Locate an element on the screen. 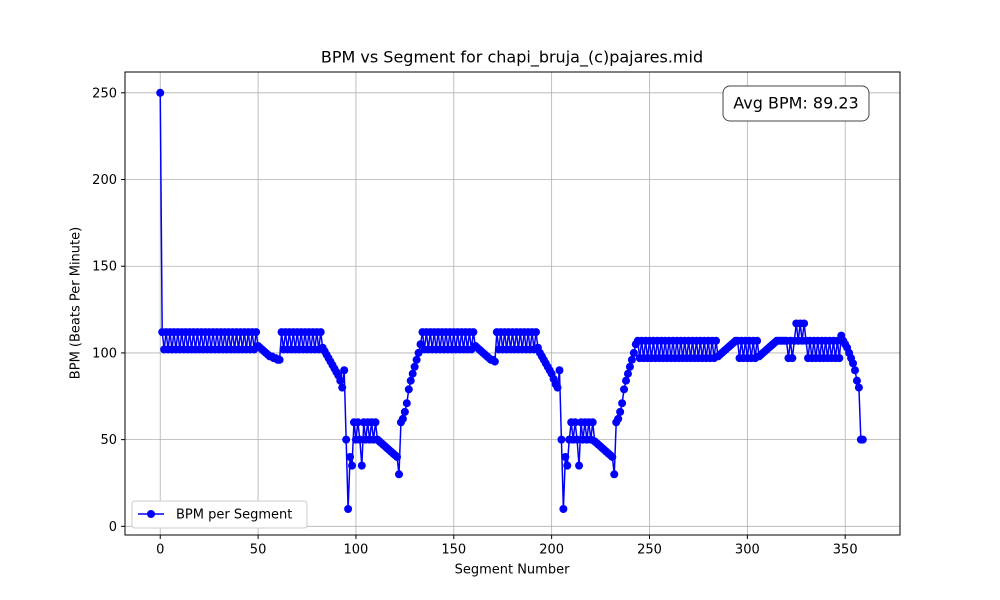 The width and height of the screenshot is (1000, 600). x-tick-label: 150 is located at coordinates (453, 550).